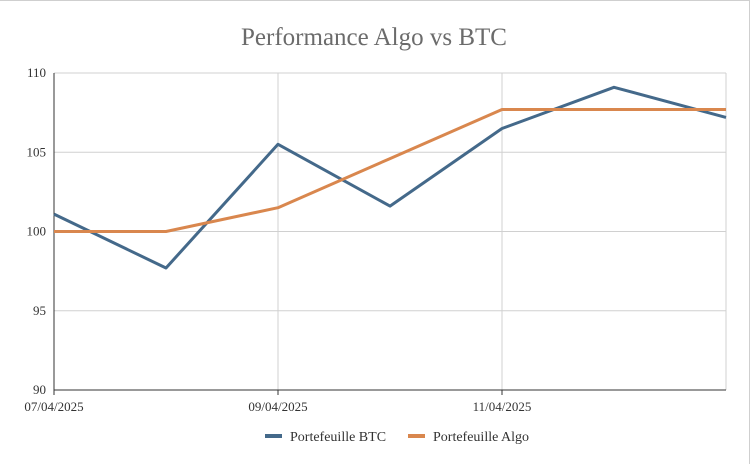  I want to click on y-axis-ticks: 90 95 100 105 110, so click(37, 231).